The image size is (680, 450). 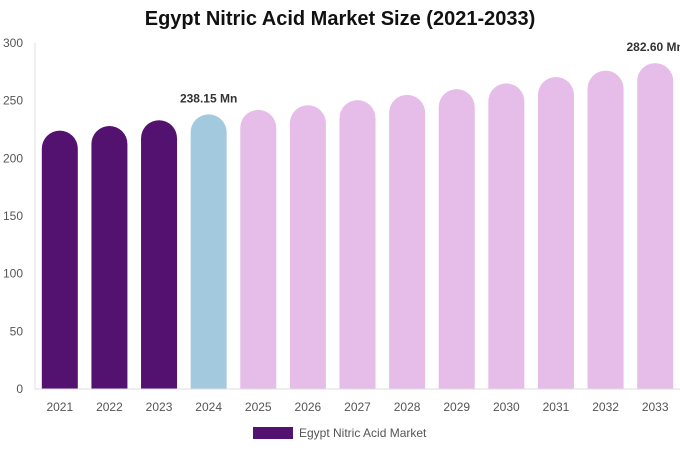 I want to click on bar-2026, so click(x=307, y=247).